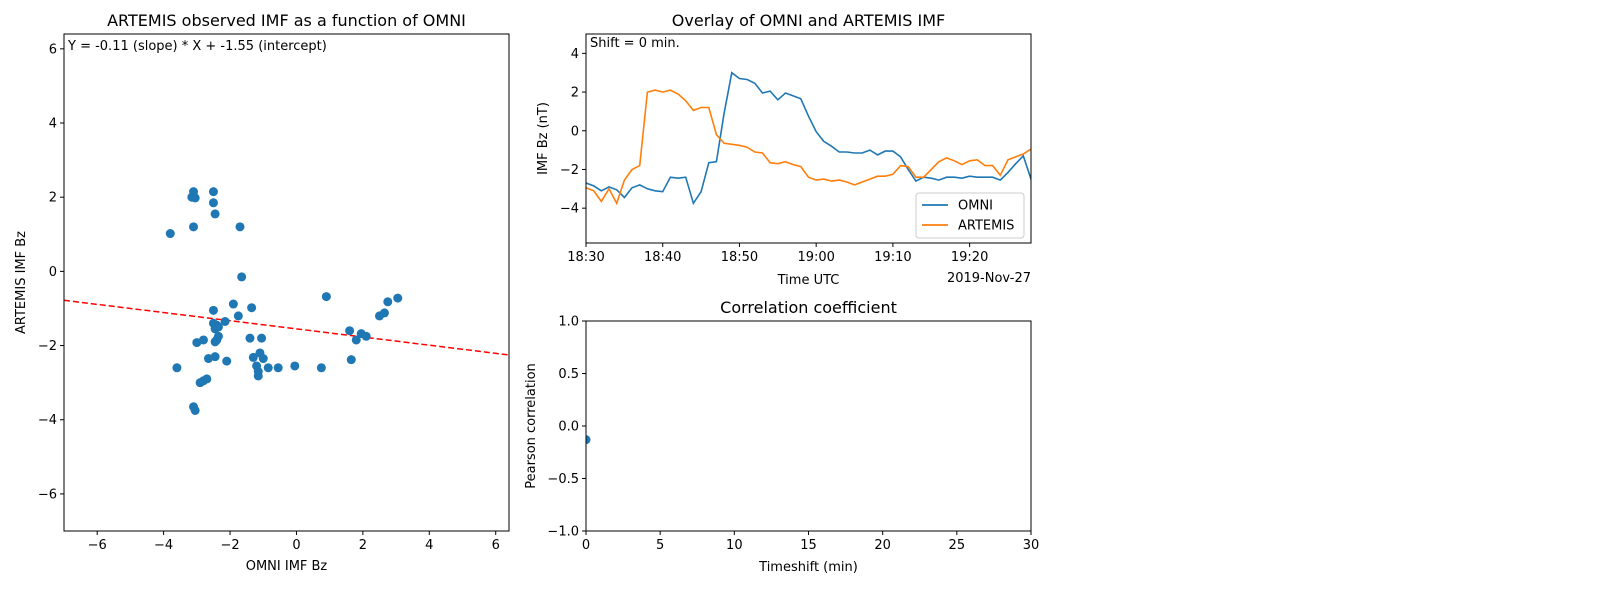 Image resolution: width=1600 pixels, height=600 pixels. What do you see at coordinates (586, 545) in the screenshot?
I see `correlation-x-tick: 0` at bounding box center [586, 545].